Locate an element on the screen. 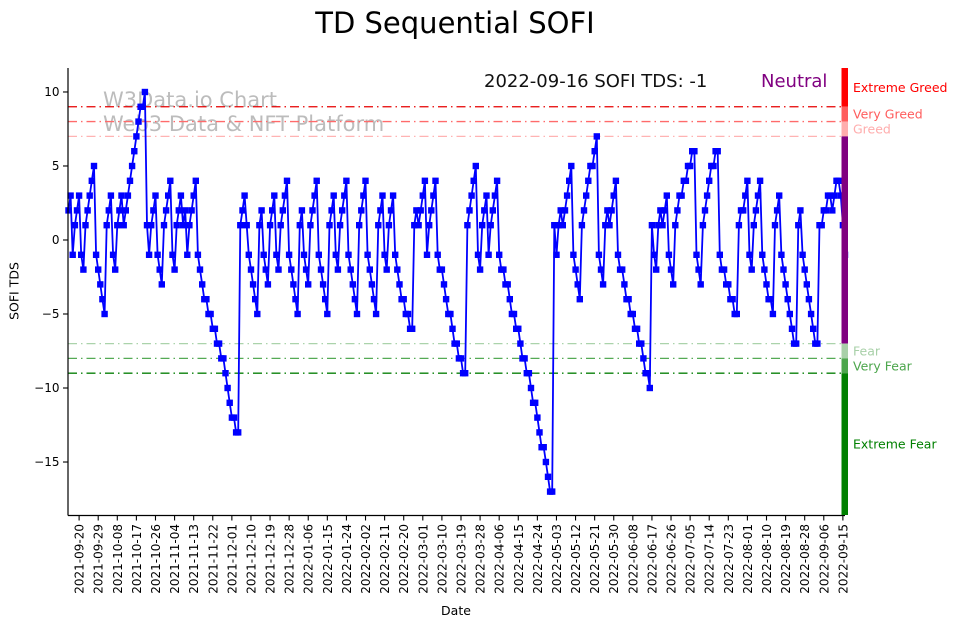 This screenshot has height=633, width=962. x-tick-label: 2022-01-15 is located at coordinates (328, 559).